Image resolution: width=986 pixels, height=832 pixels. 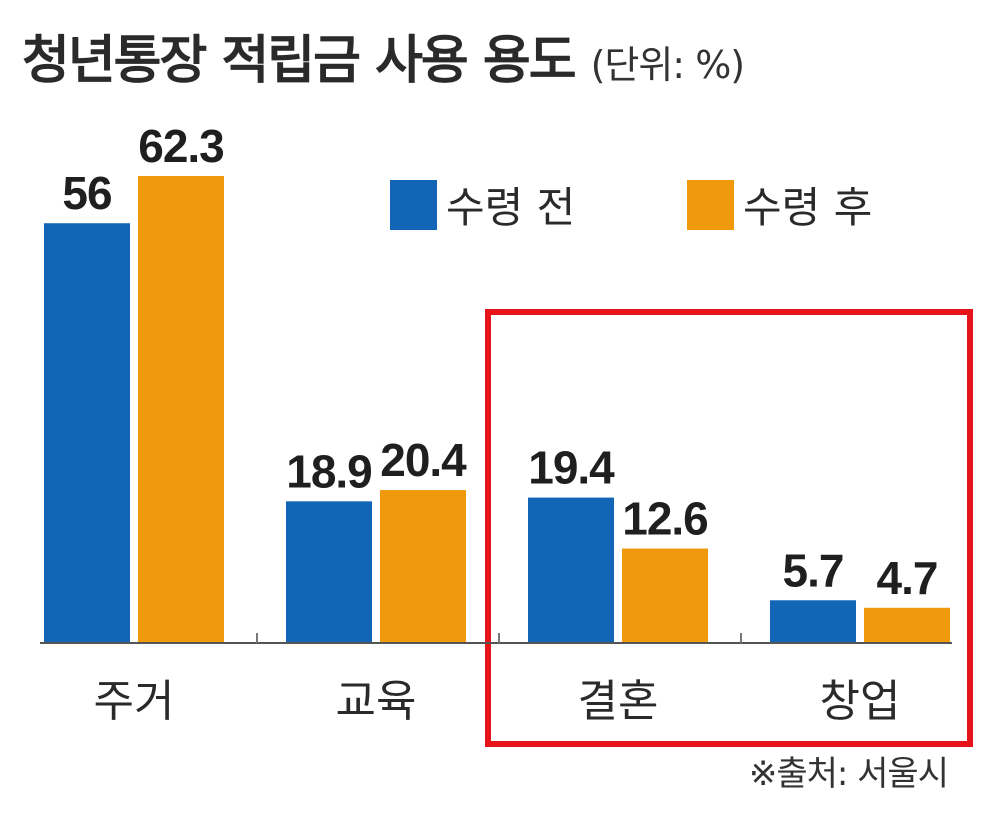 I want to click on chart-title-row: 청년통장 적립금 사용 용도 (단위: %), so click(x=384, y=55).